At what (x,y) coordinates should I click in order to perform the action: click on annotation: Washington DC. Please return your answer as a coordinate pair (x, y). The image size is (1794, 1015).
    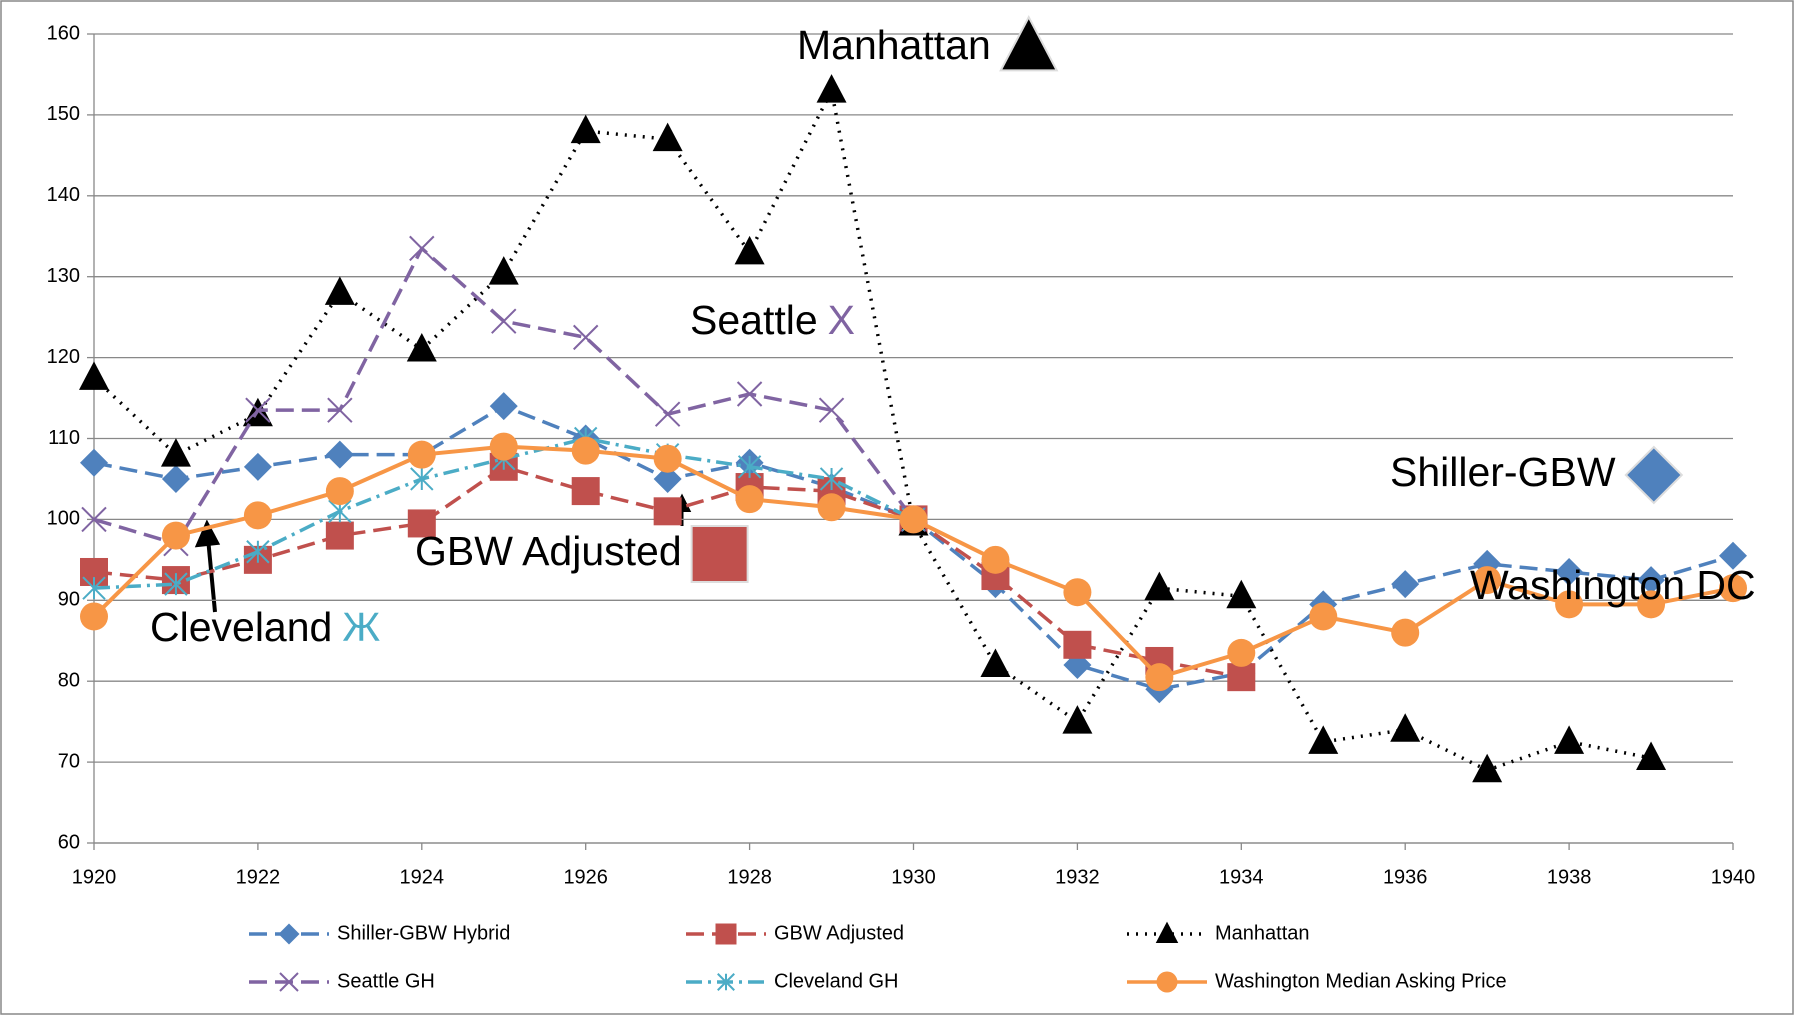
    Looking at the image, I should click on (1613, 585).